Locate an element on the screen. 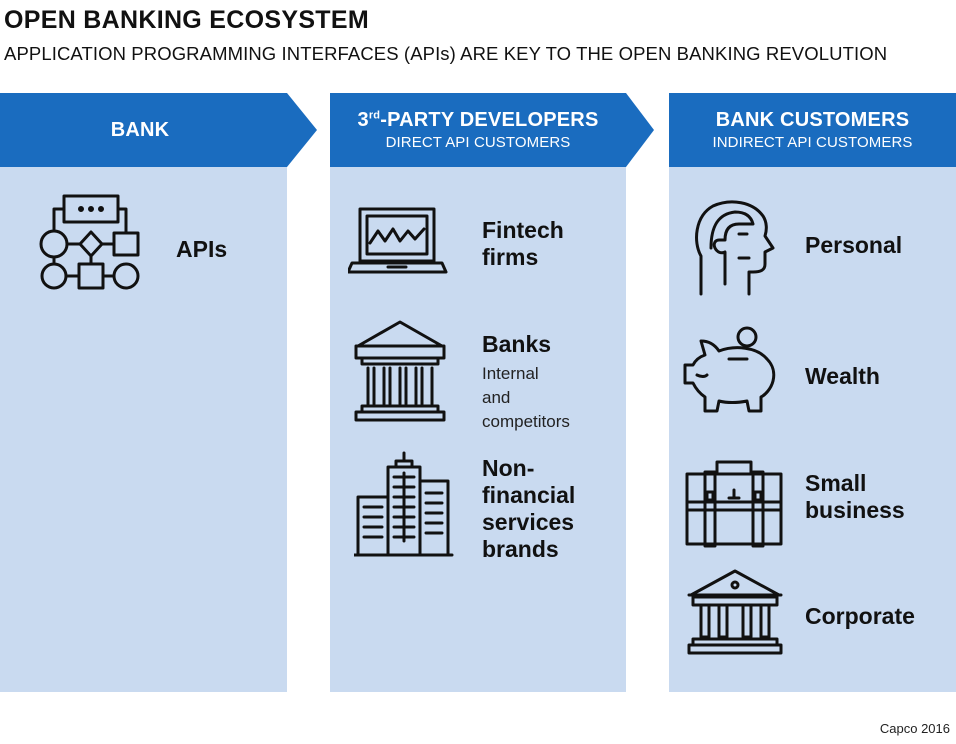 This screenshot has height=744, width=956. corporate-building-icon is located at coordinates (735, 612).